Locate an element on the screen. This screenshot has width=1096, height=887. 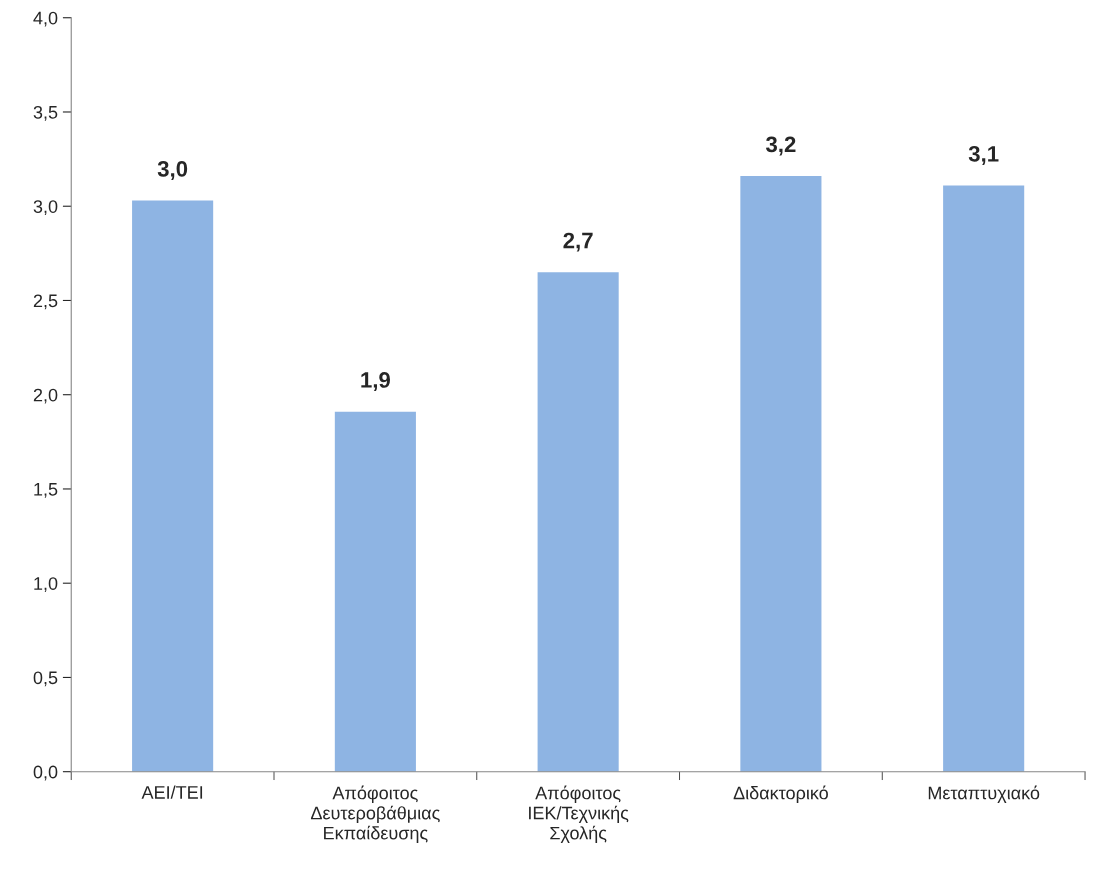
y-tick-label: 1,5 is located at coordinates (46, 490).